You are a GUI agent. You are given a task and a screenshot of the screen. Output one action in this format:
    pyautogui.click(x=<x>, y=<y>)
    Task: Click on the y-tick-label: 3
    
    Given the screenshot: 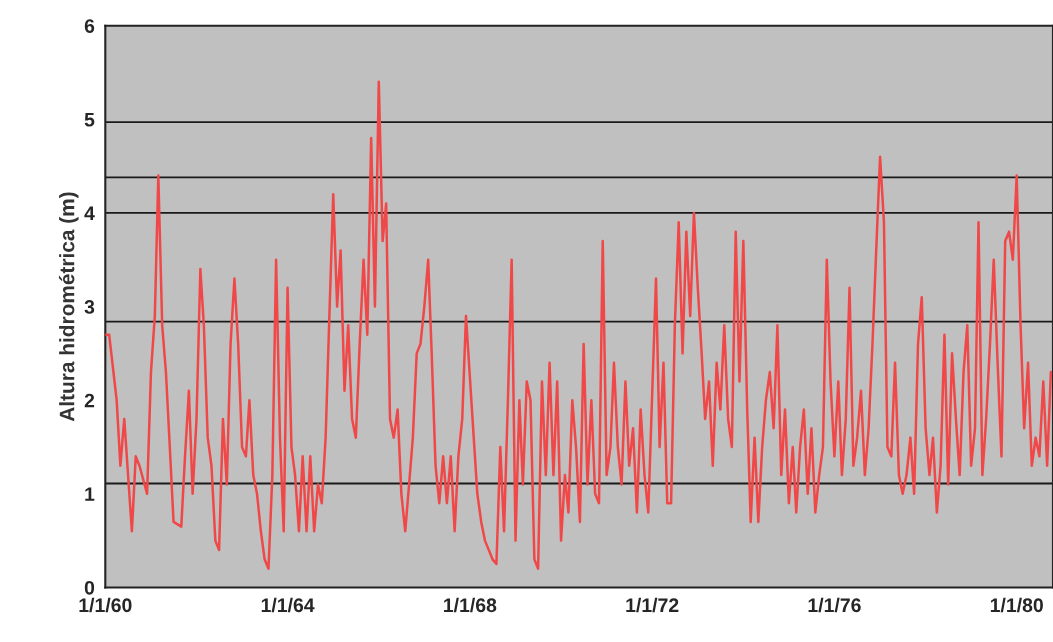 What is the action you would take?
    pyautogui.click(x=89, y=307)
    